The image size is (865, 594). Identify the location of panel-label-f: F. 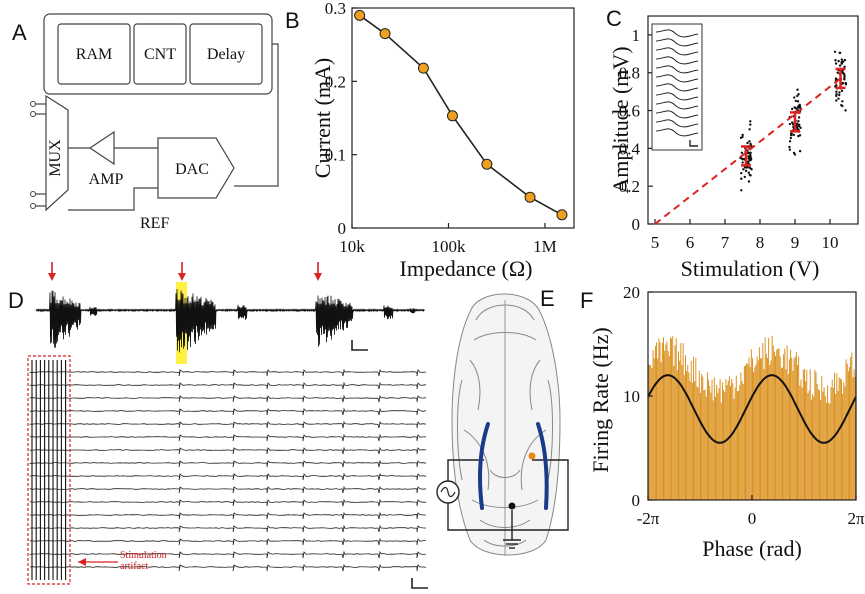
(586, 300).